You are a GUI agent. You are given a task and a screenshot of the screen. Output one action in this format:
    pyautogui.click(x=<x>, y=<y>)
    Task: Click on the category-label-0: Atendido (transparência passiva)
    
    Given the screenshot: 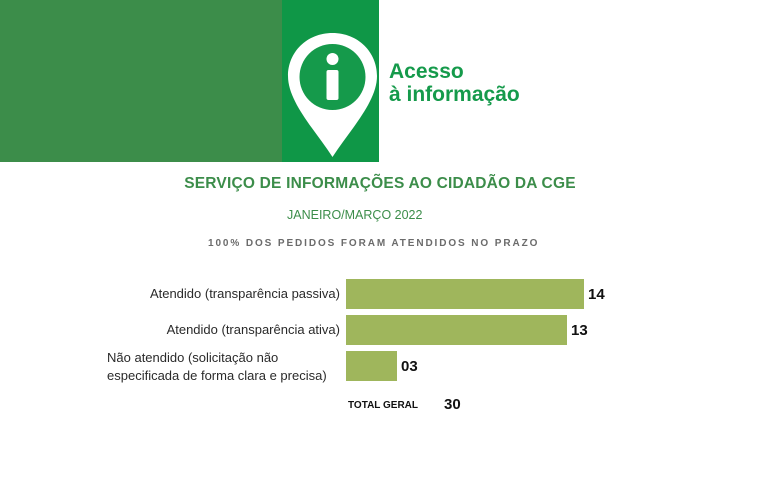 What is the action you would take?
    pyautogui.click(x=245, y=293)
    